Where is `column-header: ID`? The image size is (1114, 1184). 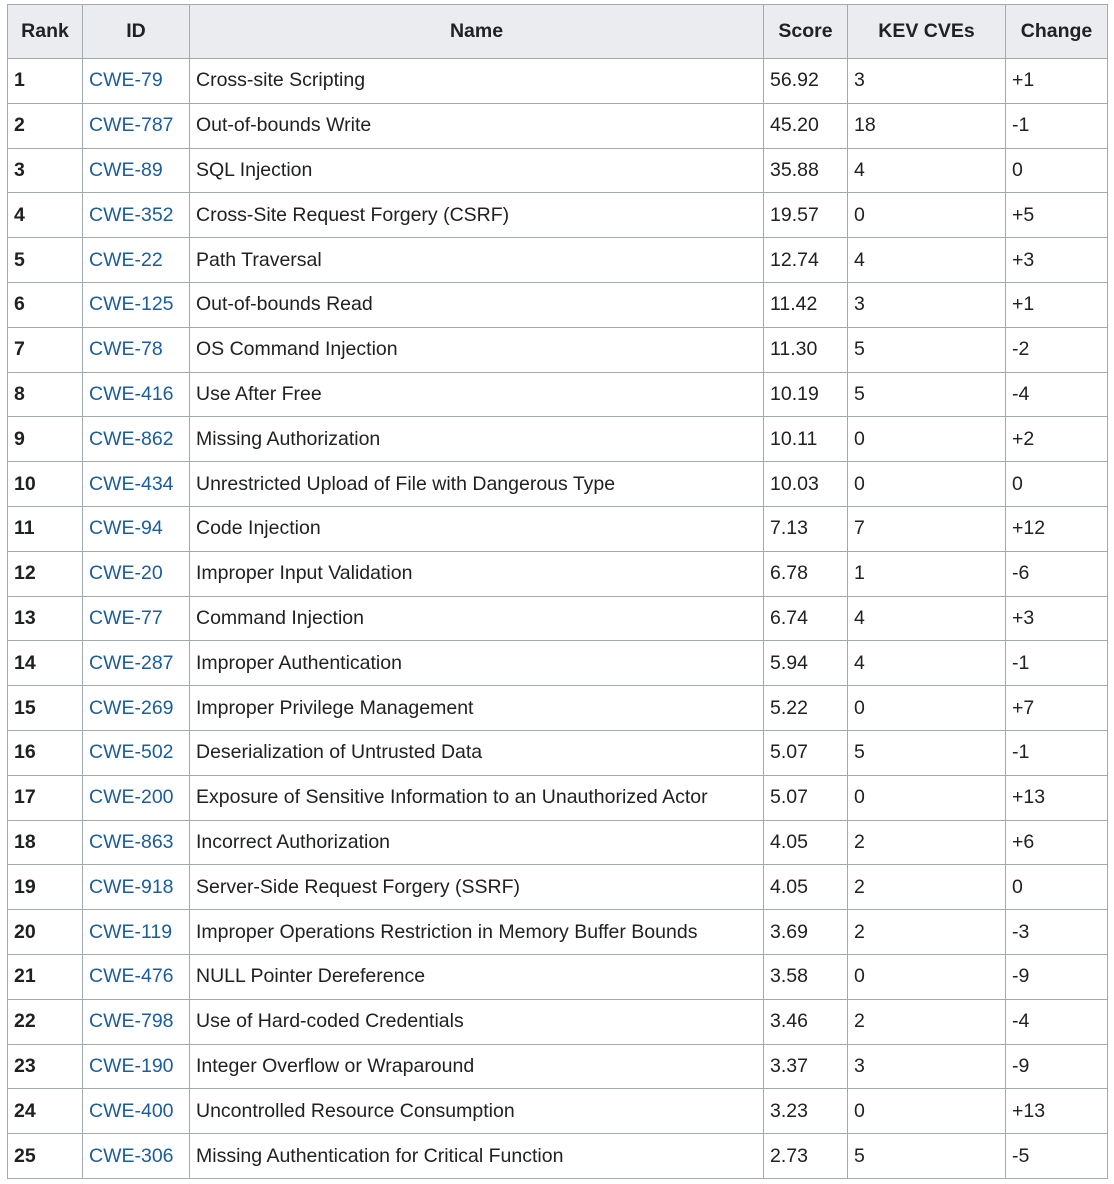
column-header: ID is located at coordinates (136, 31).